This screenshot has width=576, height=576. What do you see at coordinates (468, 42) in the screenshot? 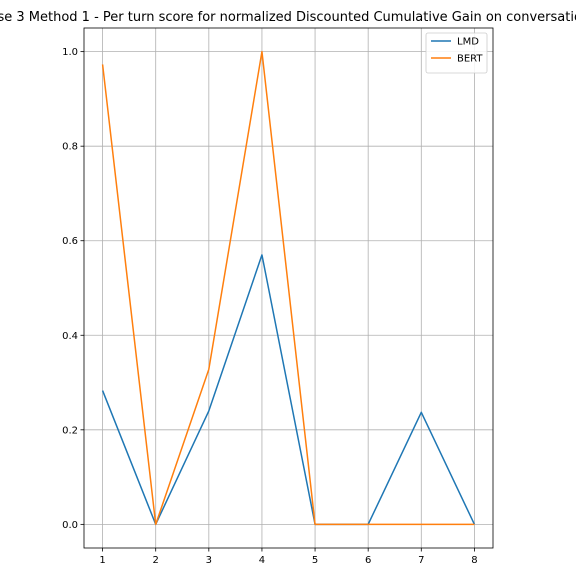
I see `legend-label: LMD` at bounding box center [468, 42].